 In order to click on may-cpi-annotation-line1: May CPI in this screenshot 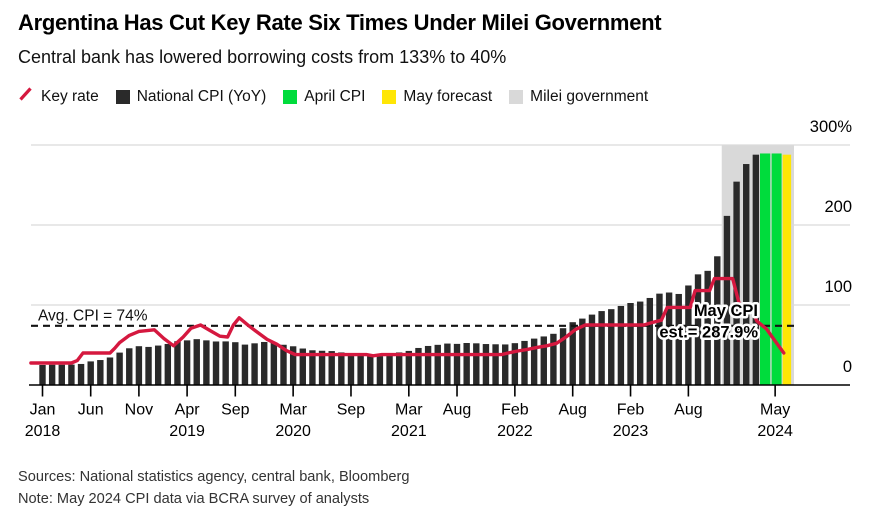, I will do `click(726, 311)`.